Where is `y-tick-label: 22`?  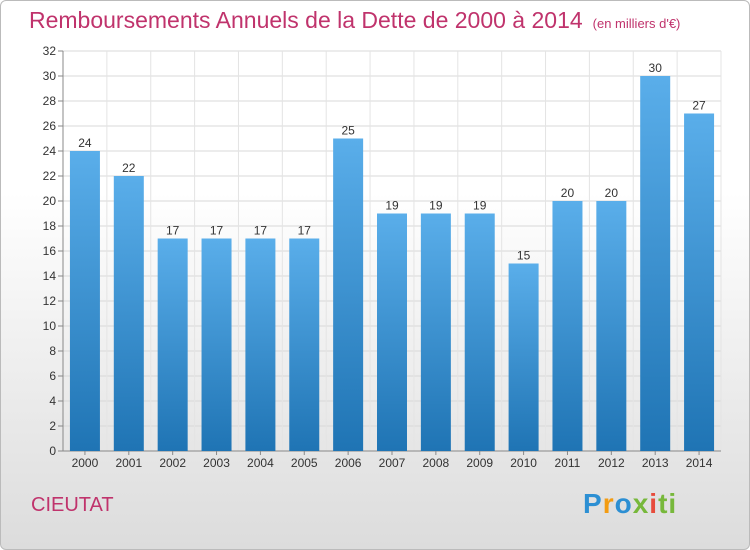 y-tick-label: 22 is located at coordinates (50, 176).